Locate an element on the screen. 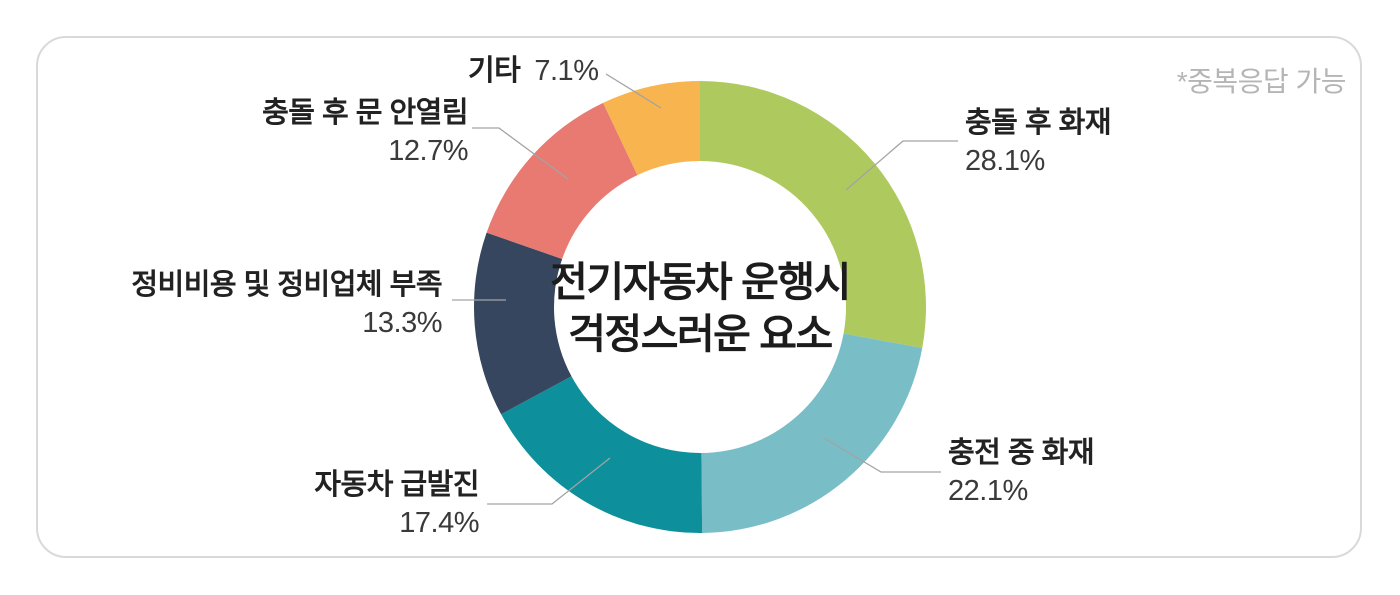  segment-percent-2: 17.4% is located at coordinates (439, 523).